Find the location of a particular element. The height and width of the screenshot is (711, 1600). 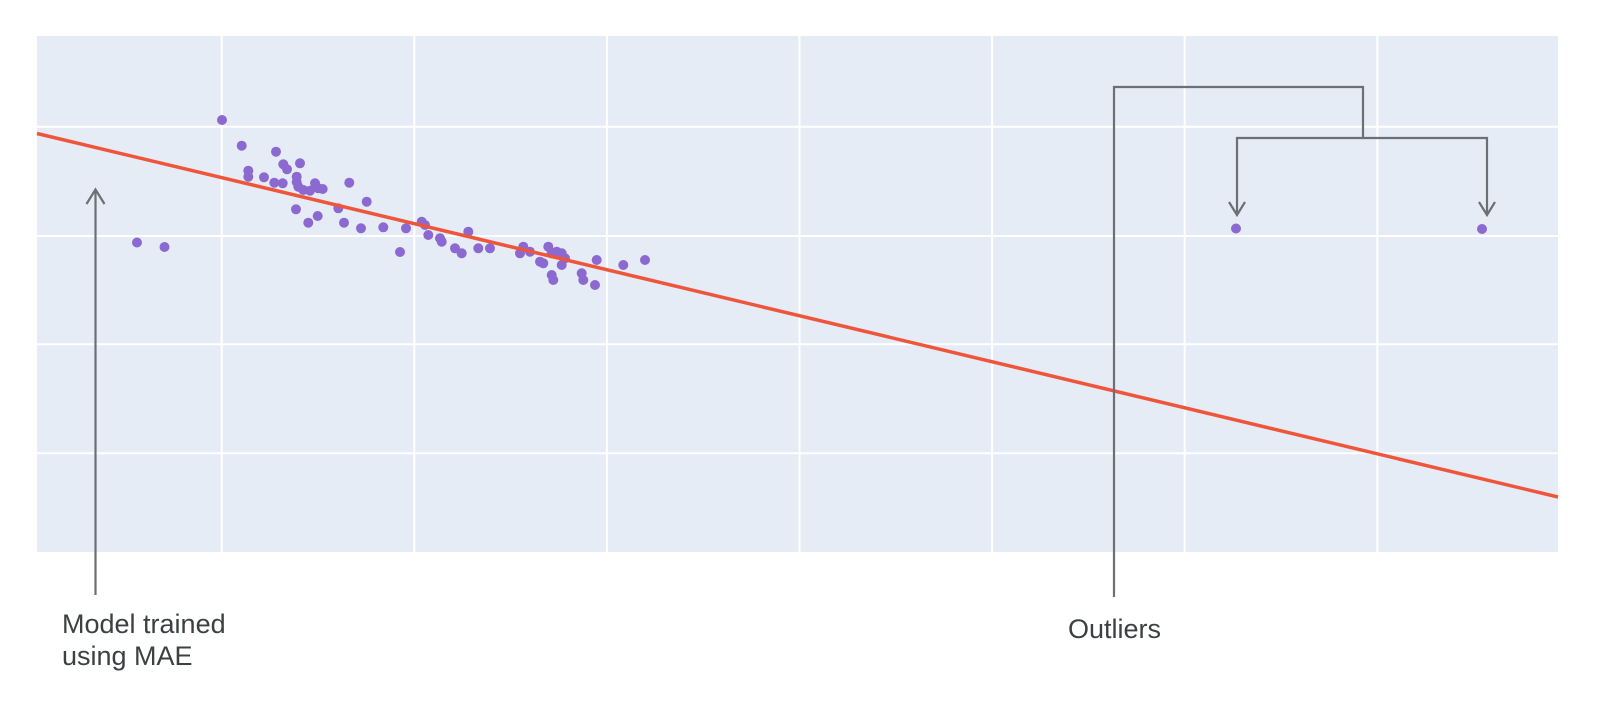

outliers-arrow-head-left is located at coordinates (1237, 209).